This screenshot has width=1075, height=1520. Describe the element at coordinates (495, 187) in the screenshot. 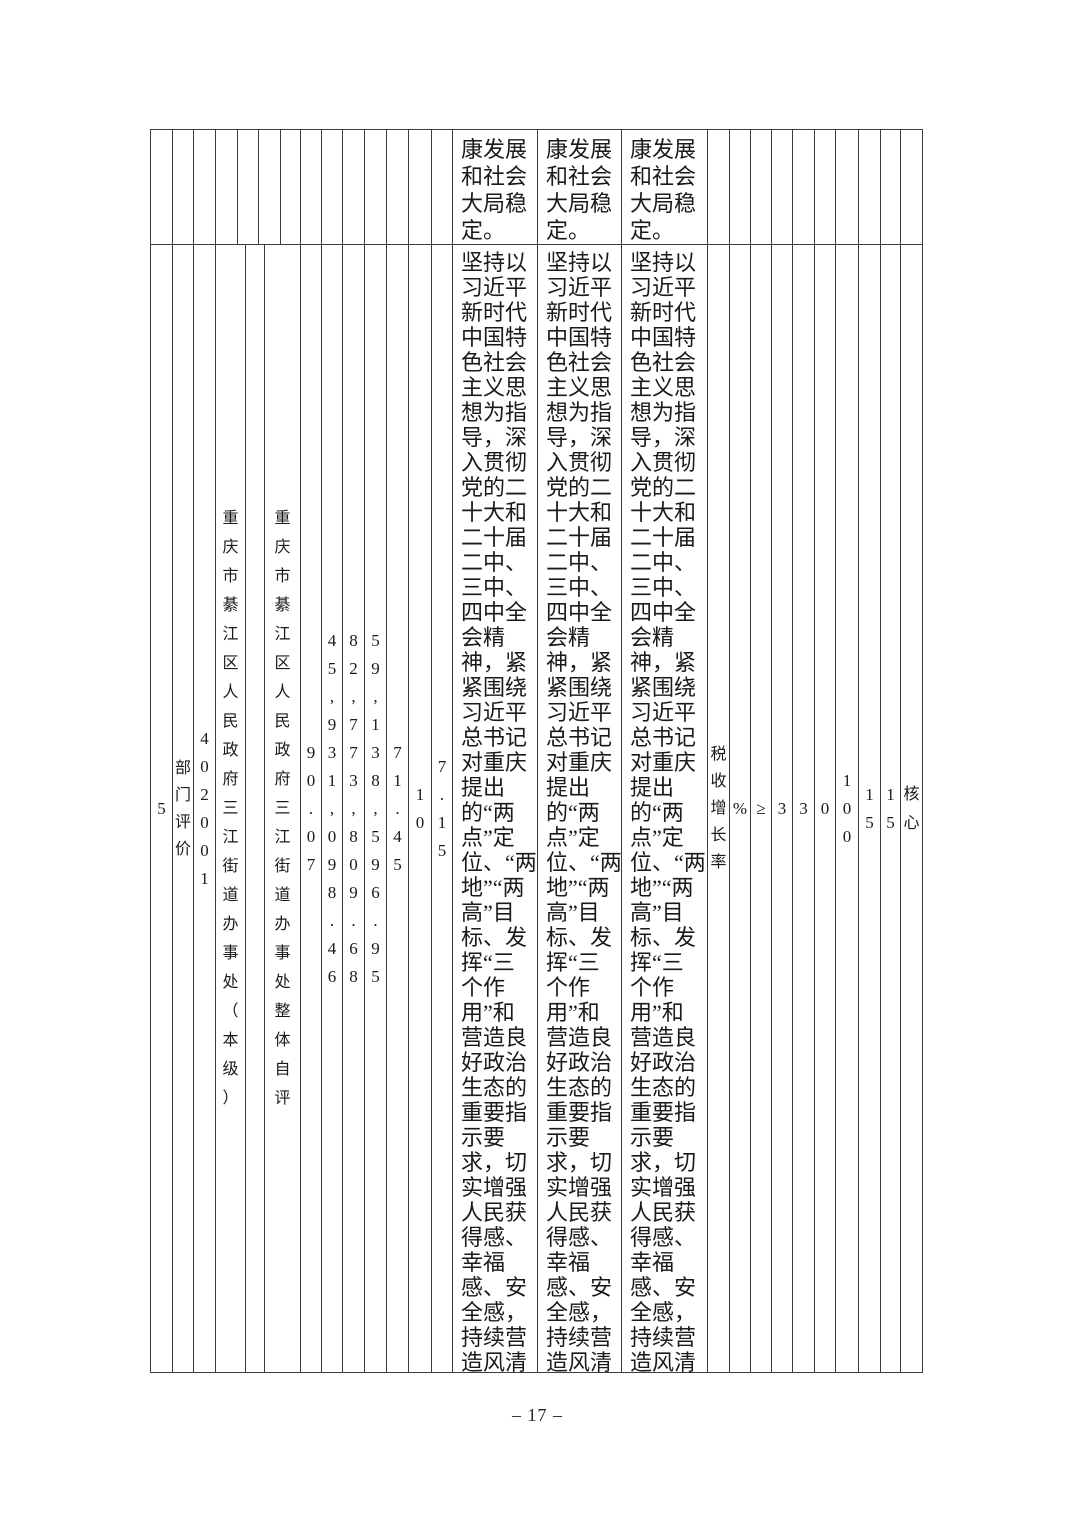

I see `carryover-objective-cell-1: 康发展和社会大局稳定。` at that location.